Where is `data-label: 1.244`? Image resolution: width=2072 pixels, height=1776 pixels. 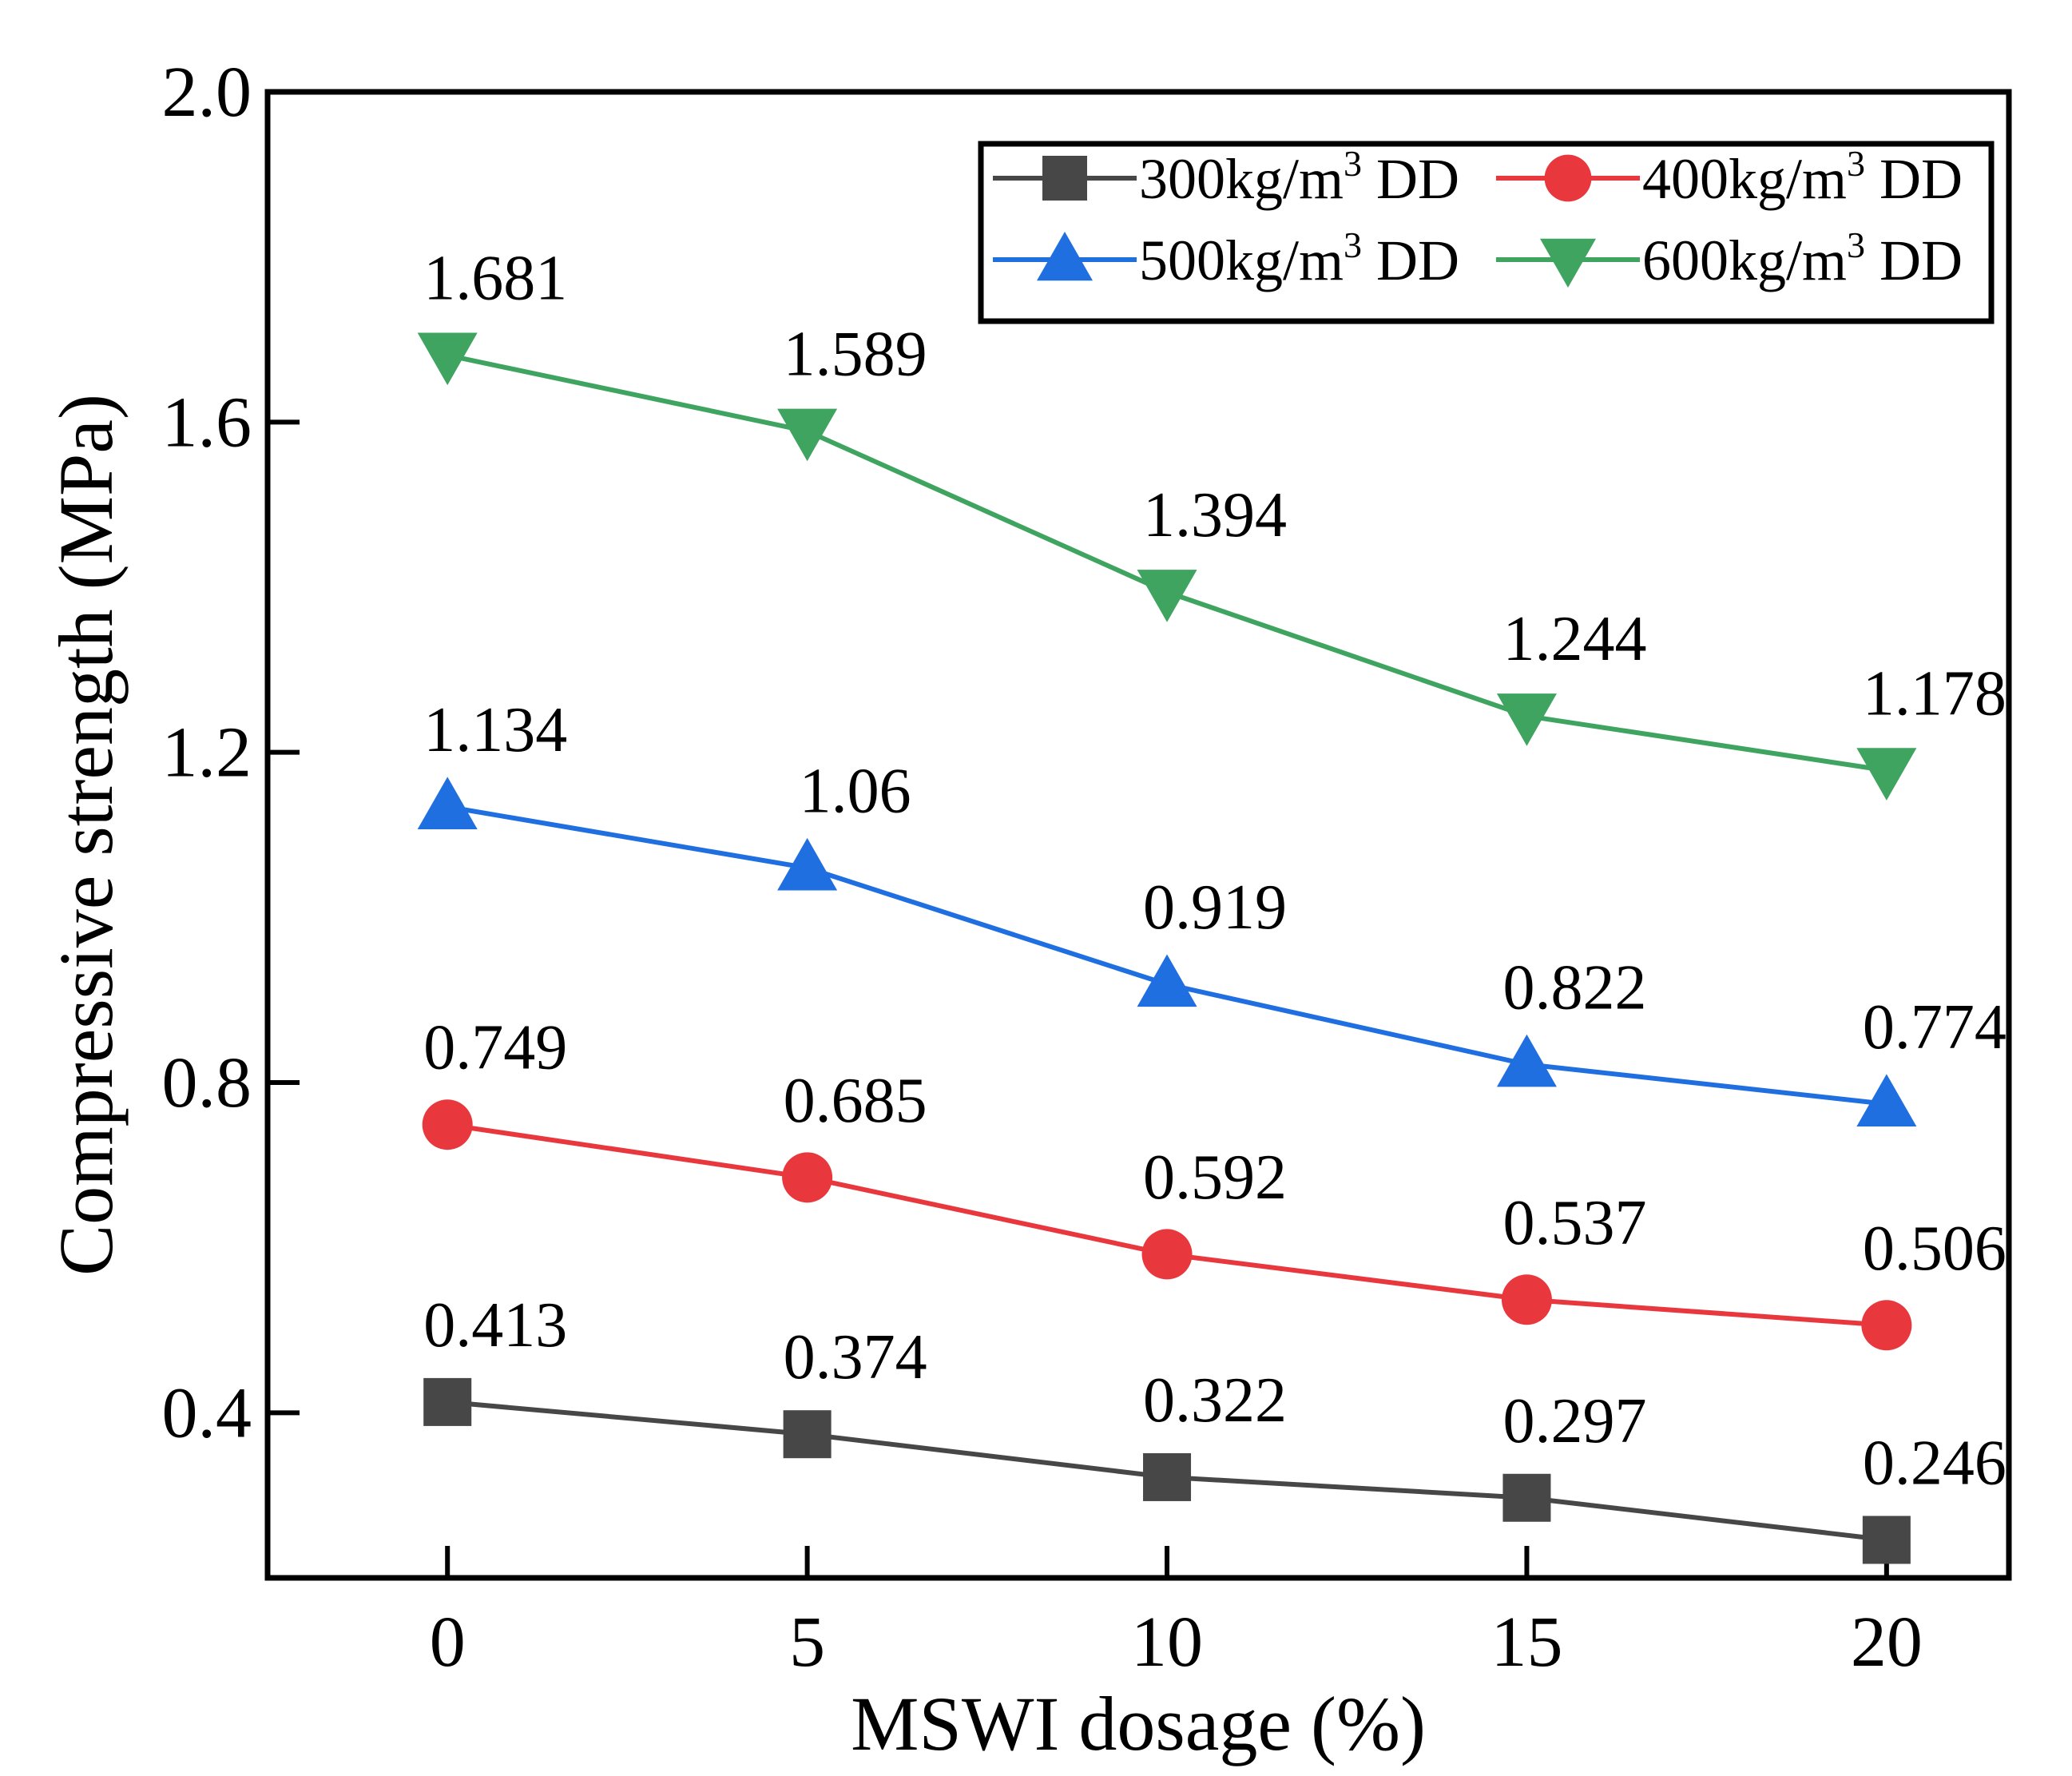
data-label: 1.244 is located at coordinates (1574, 639).